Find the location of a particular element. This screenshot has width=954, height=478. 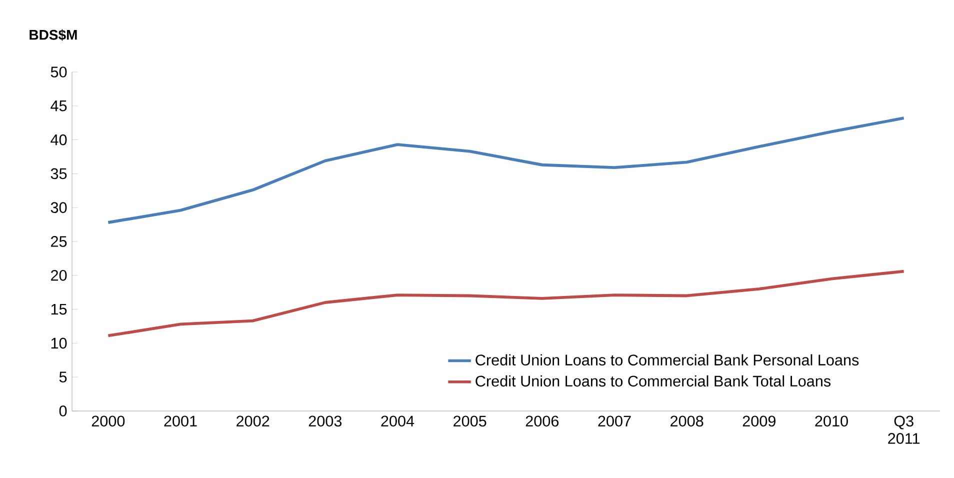

y-tick-label: 10 is located at coordinates (59, 343).